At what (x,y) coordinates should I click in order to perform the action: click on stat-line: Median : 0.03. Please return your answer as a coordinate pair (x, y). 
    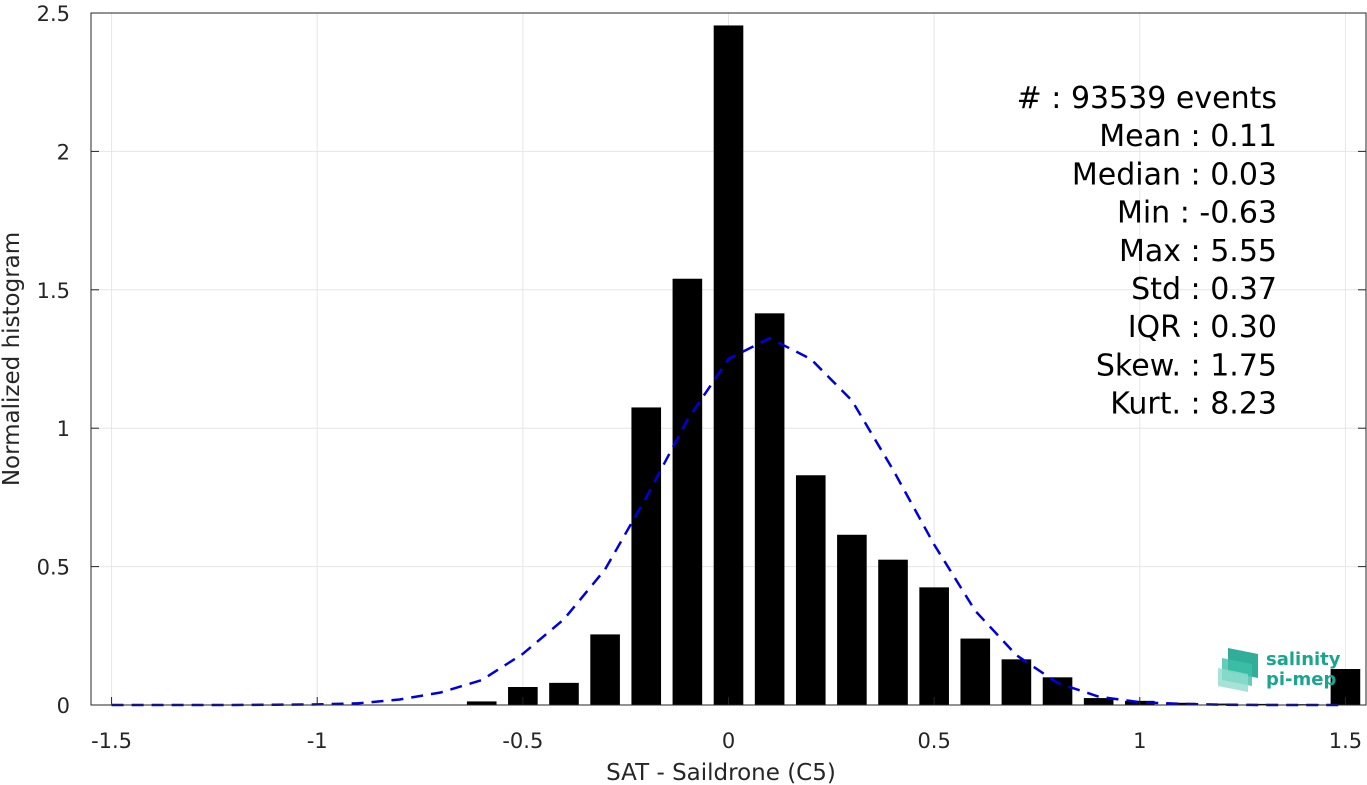
    Looking at the image, I should click on (1174, 174).